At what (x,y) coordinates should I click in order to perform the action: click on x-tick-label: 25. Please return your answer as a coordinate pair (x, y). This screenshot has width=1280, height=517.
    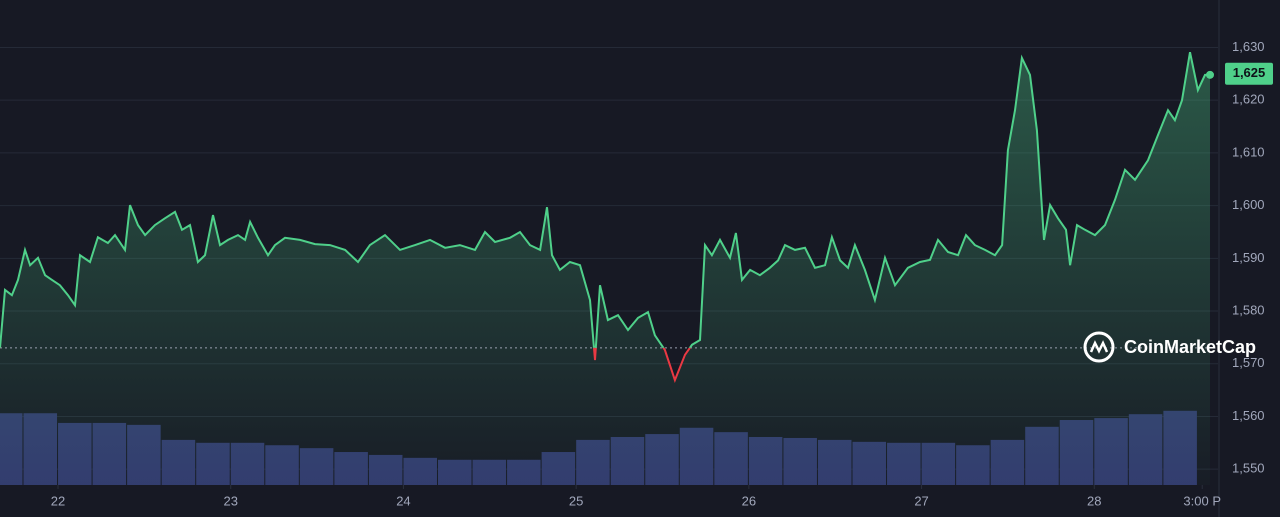
    Looking at the image, I should click on (576, 500).